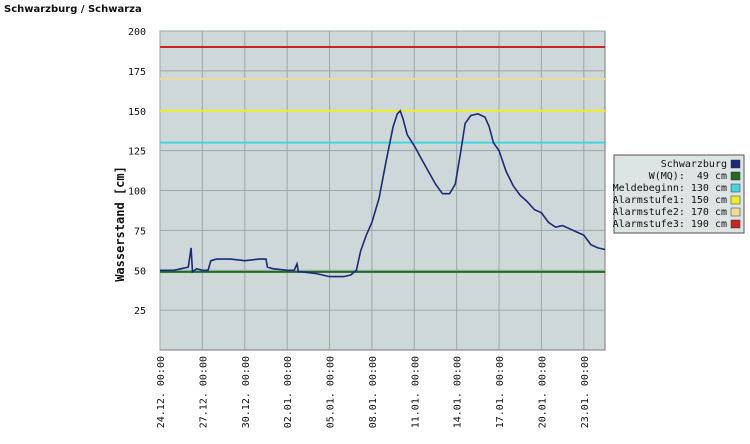 Image resolution: width=750 pixels, height=444 pixels. Describe the element at coordinates (288, 392) in the screenshot. I see `x-tick-label: 02.01. 00:00` at that location.